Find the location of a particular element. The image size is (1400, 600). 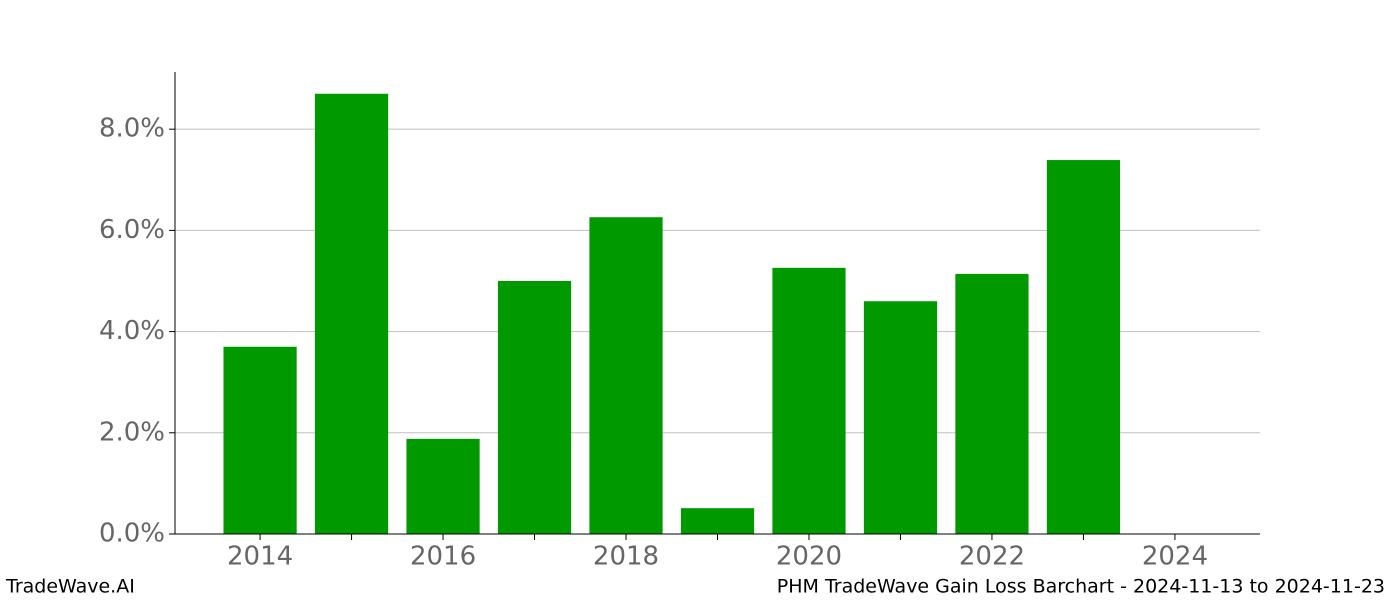

x-tick-label: 2016 is located at coordinates (443, 557).